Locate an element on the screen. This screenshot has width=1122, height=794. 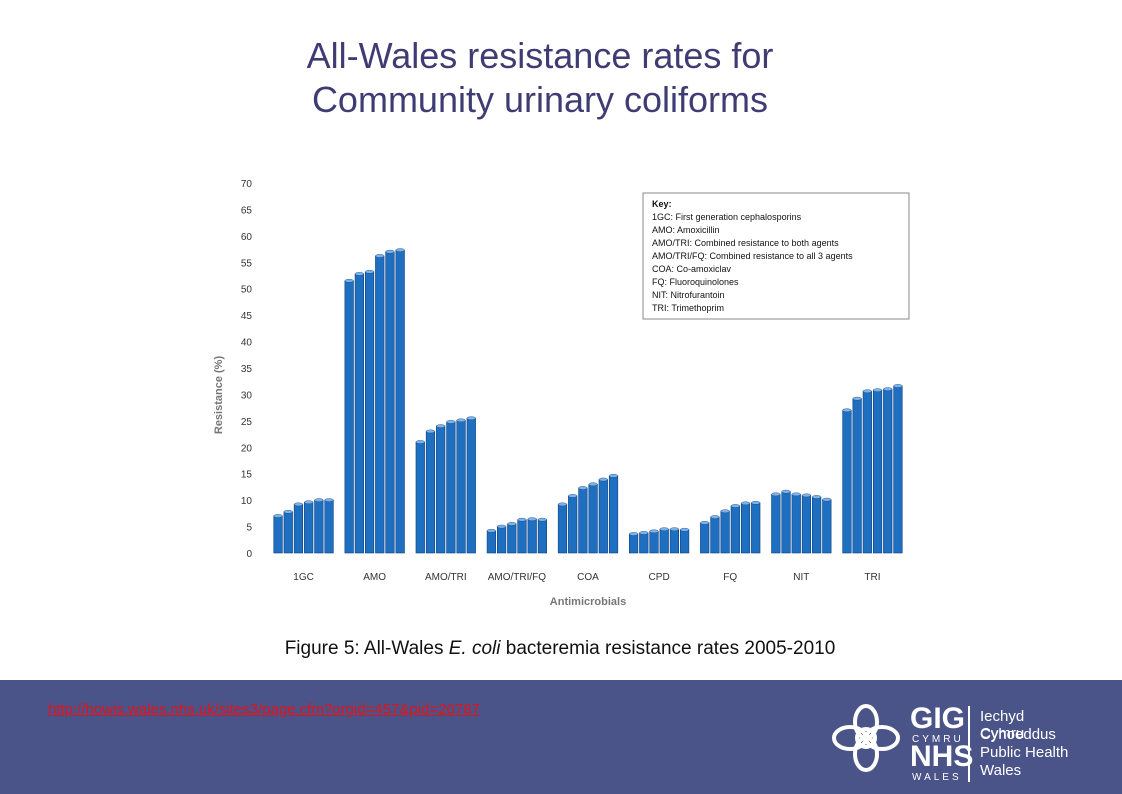
x-tick-label: AMO is located at coordinates (374, 577).